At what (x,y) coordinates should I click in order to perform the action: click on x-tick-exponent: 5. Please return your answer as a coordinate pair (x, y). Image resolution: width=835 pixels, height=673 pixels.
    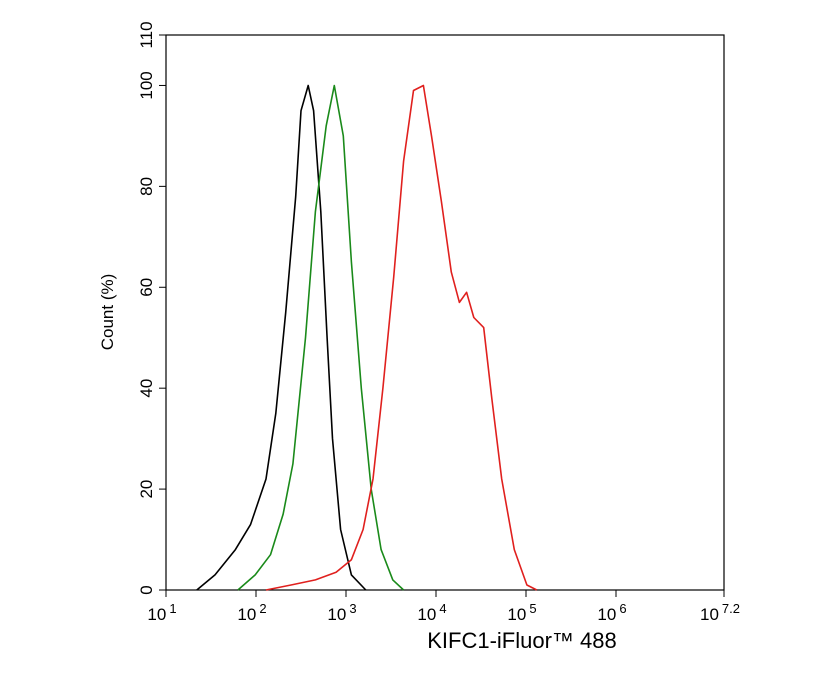
    Looking at the image, I should click on (532, 608).